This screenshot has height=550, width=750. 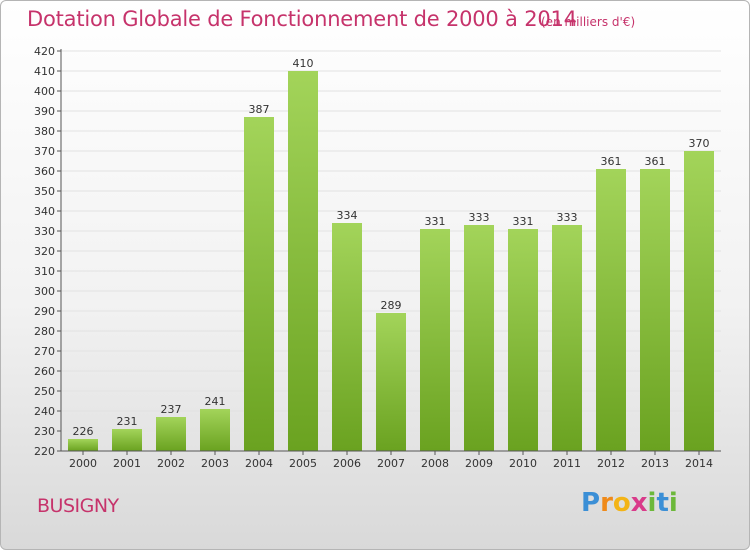 I want to click on x-tick-label-2013: 2013, so click(x=655, y=463).